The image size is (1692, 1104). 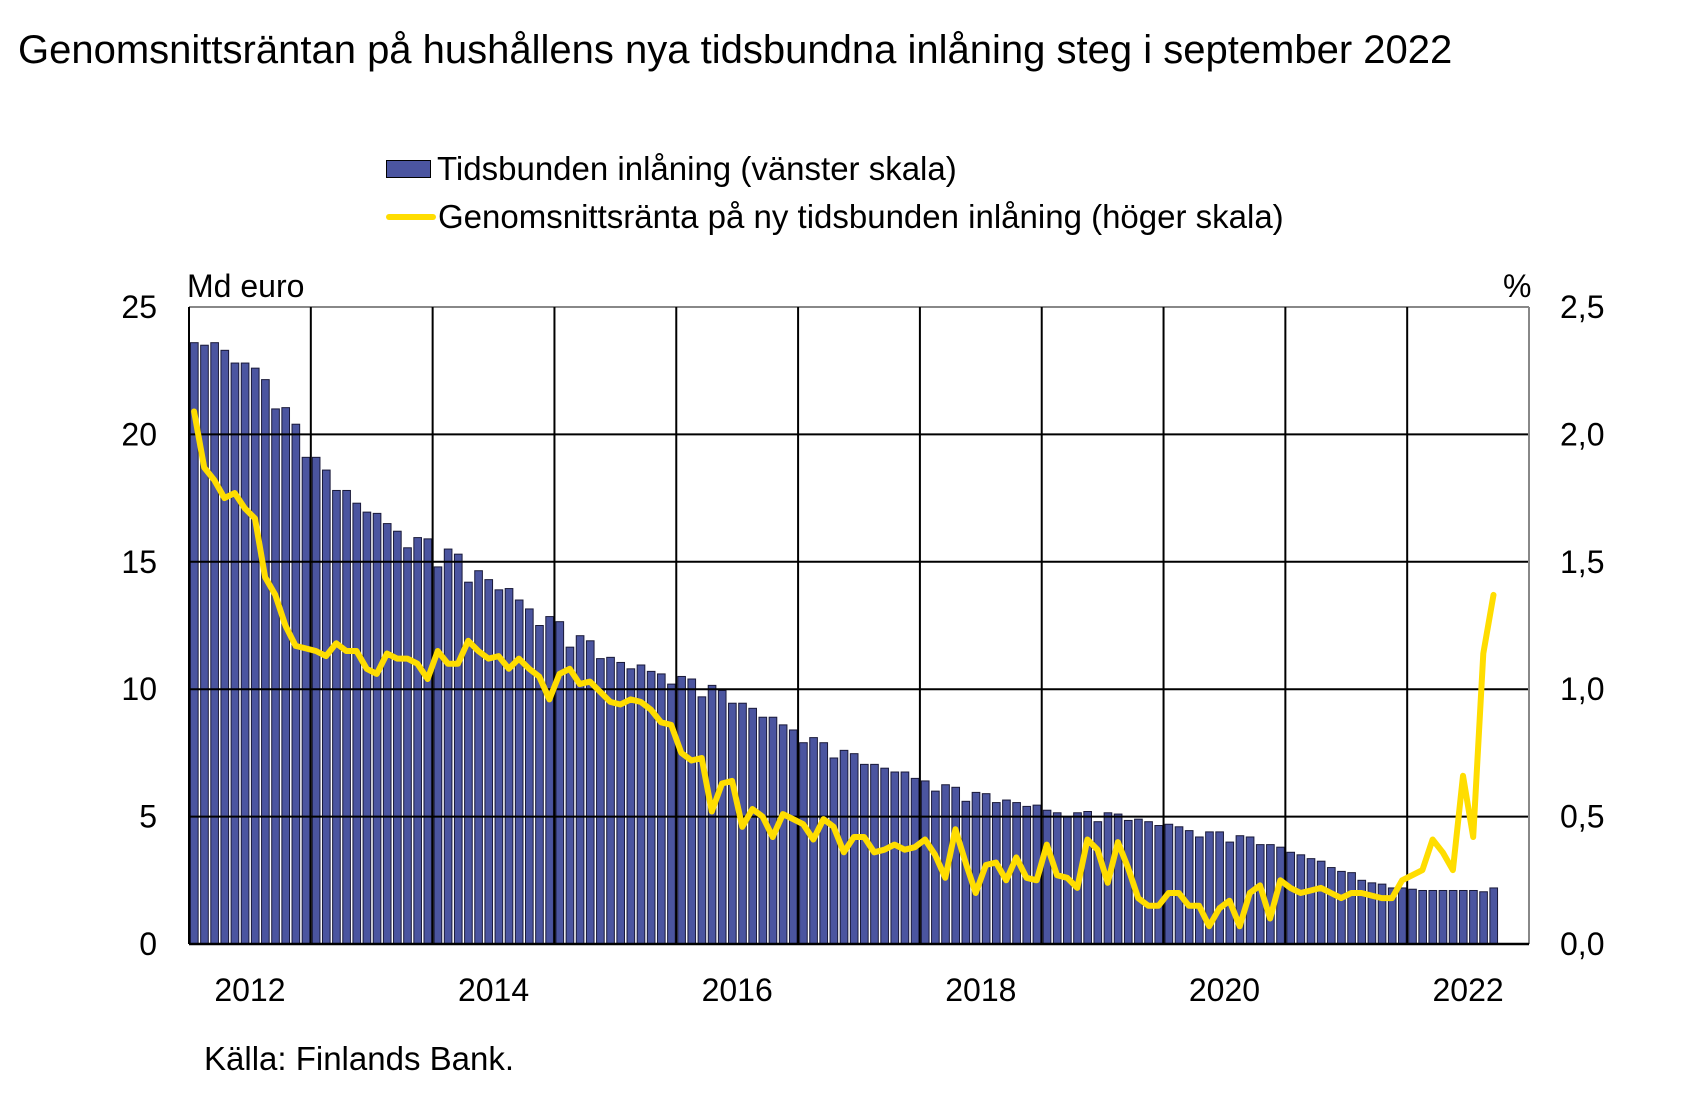 I want to click on right-axis-unit: %, so click(x=1517, y=286).